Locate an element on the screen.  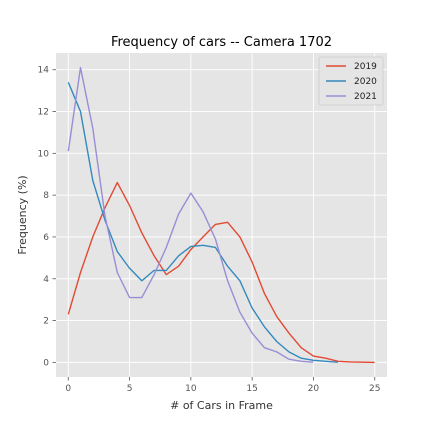
y-tick-label: 12 is located at coordinates (43, 113).